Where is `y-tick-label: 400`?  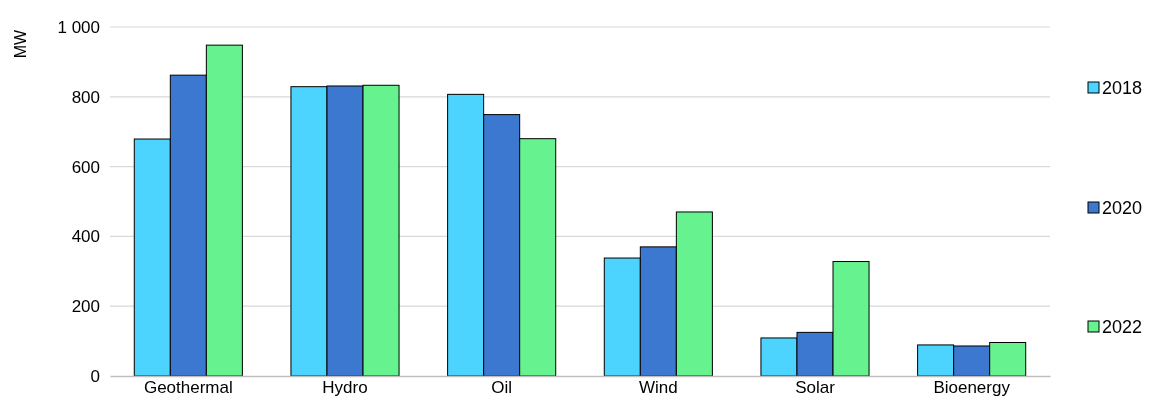 y-tick-label: 400 is located at coordinates (85, 237).